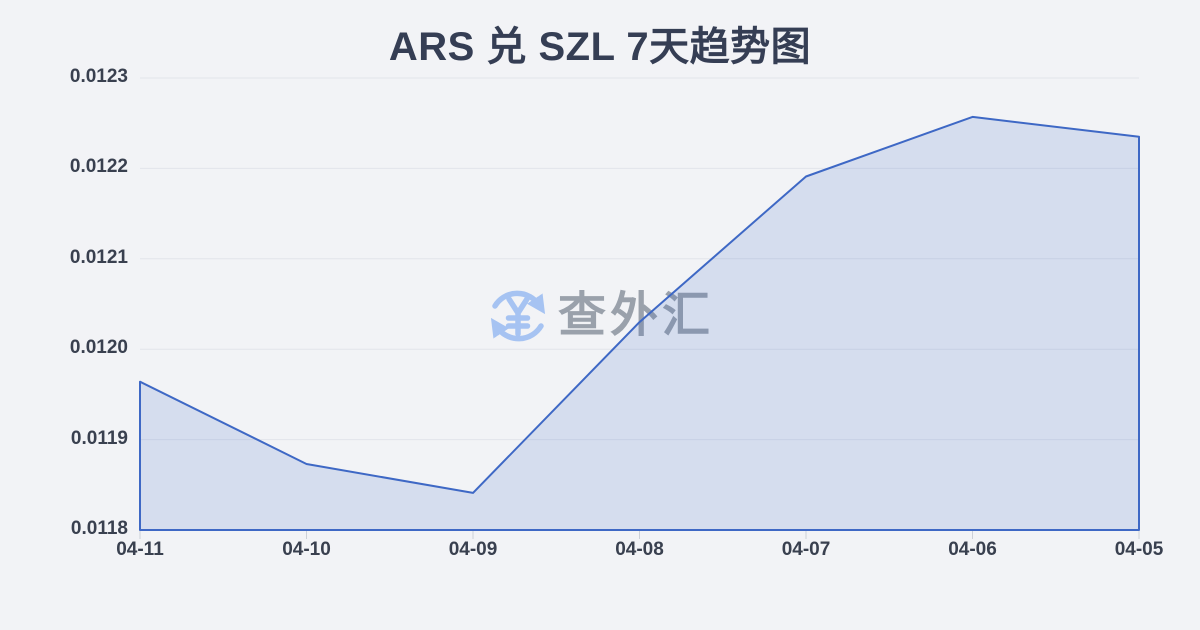 Image resolution: width=1200 pixels, height=630 pixels. What do you see at coordinates (518, 316) in the screenshot?
I see `currency-exchange-yen-icon` at bounding box center [518, 316].